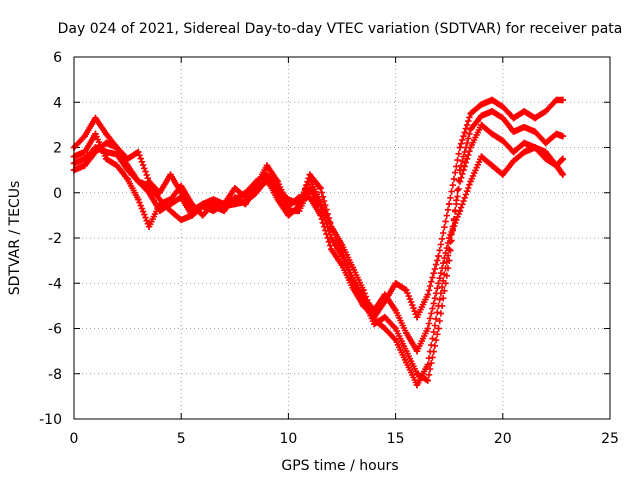 Image resolution: width=640 pixels, height=480 pixels. Describe the element at coordinates (503, 439) in the screenshot. I see `x-tick-label: 20` at that location.